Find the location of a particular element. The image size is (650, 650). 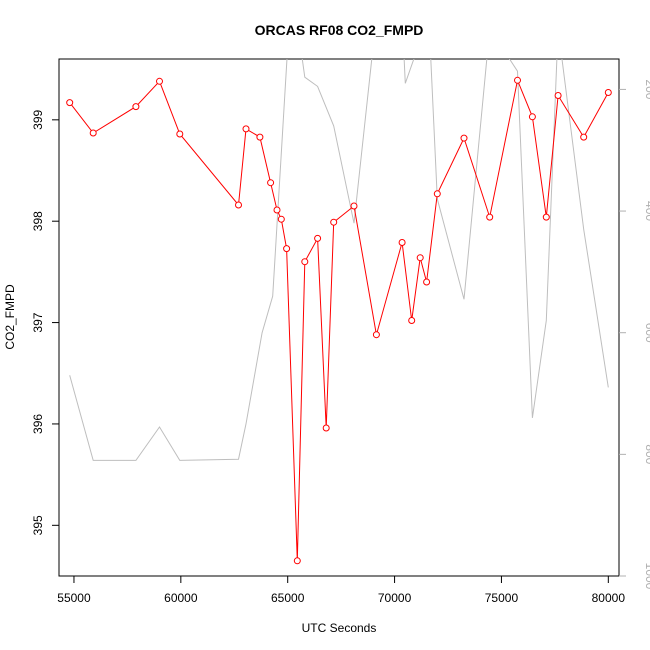

right-axis: 200 400 600 800 1000 is located at coordinates (634, 334).